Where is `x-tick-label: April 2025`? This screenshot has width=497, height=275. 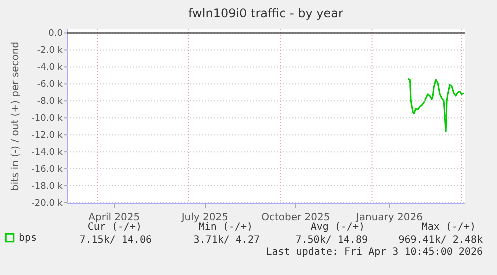
x-tick-label: April 2025 is located at coordinates (114, 218).